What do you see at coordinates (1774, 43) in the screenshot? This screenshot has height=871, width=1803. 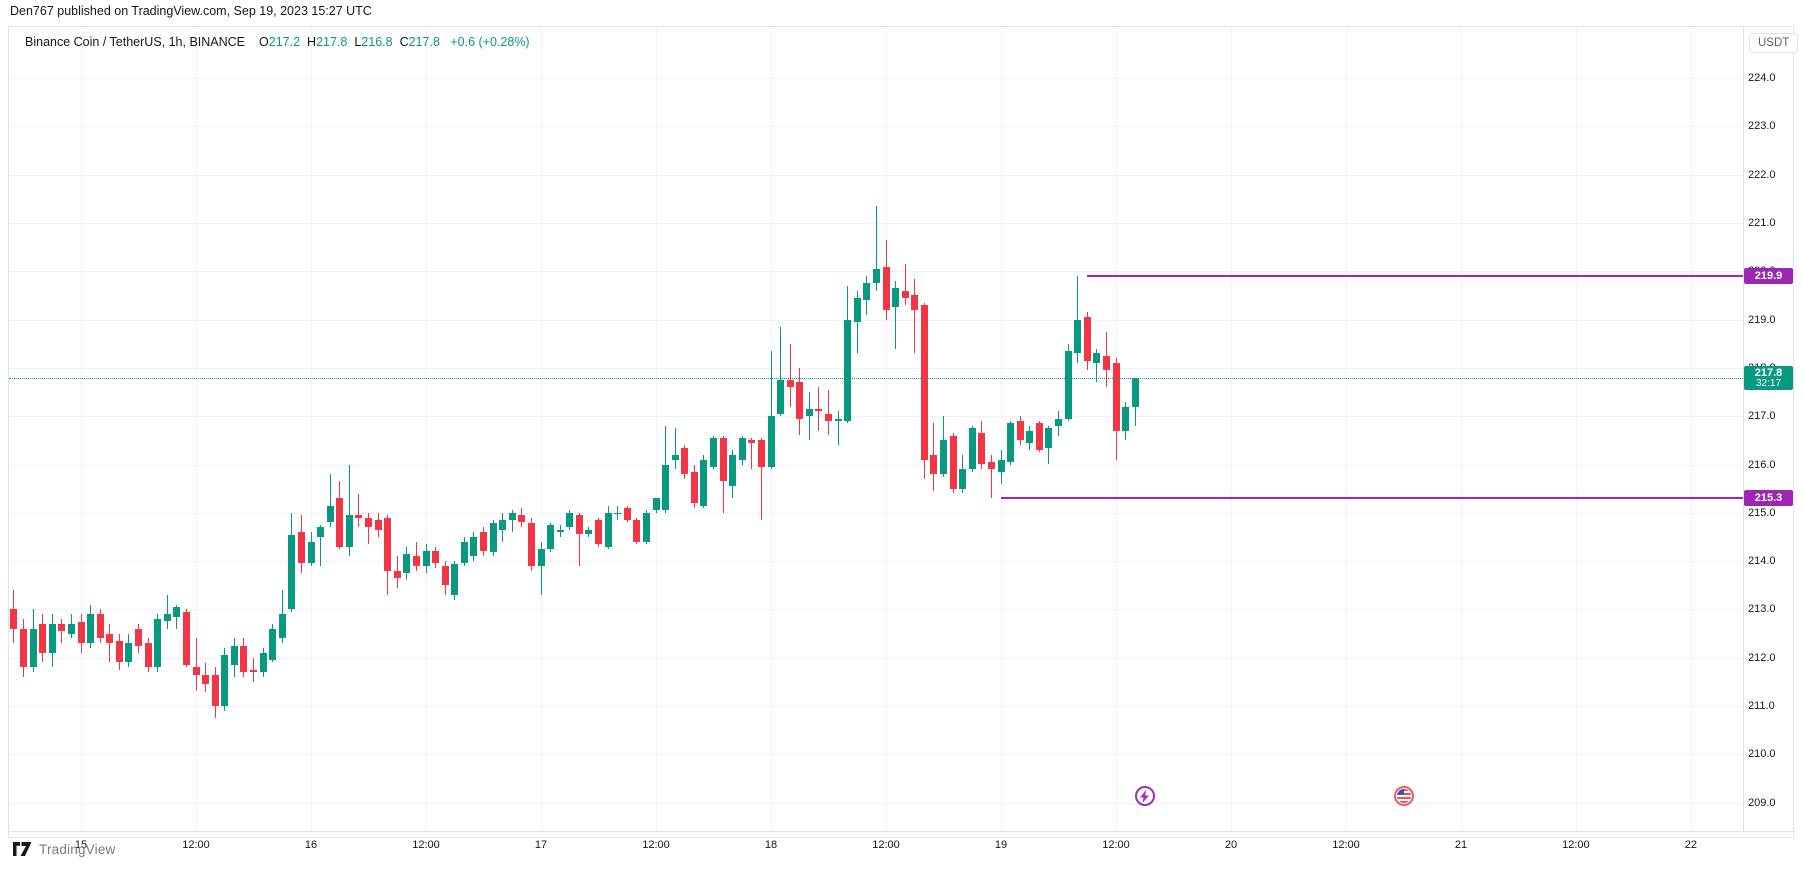 I see `currency-badge: USDT` at bounding box center [1774, 43].